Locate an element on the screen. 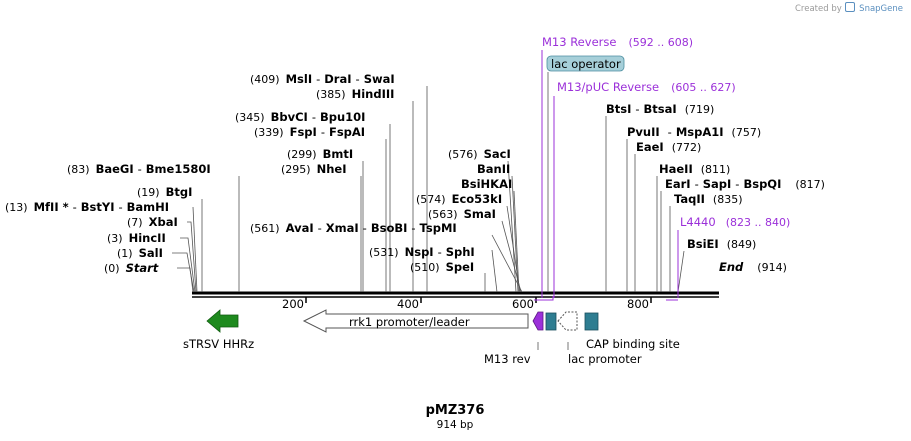  ruler: 200 400 600 800 is located at coordinates (467, 304).